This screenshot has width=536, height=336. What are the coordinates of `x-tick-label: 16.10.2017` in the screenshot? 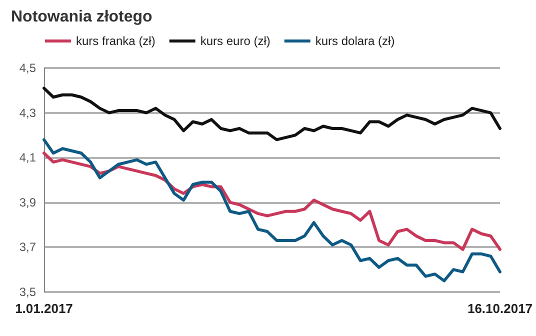 It's located at (500, 308).